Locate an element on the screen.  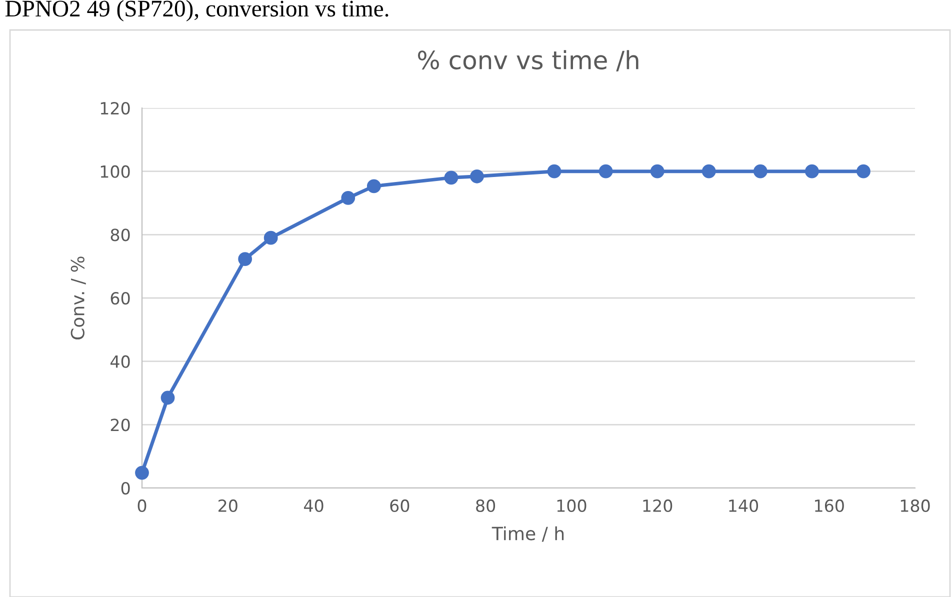
y-axis-title: Conv. / % is located at coordinates (78, 298).